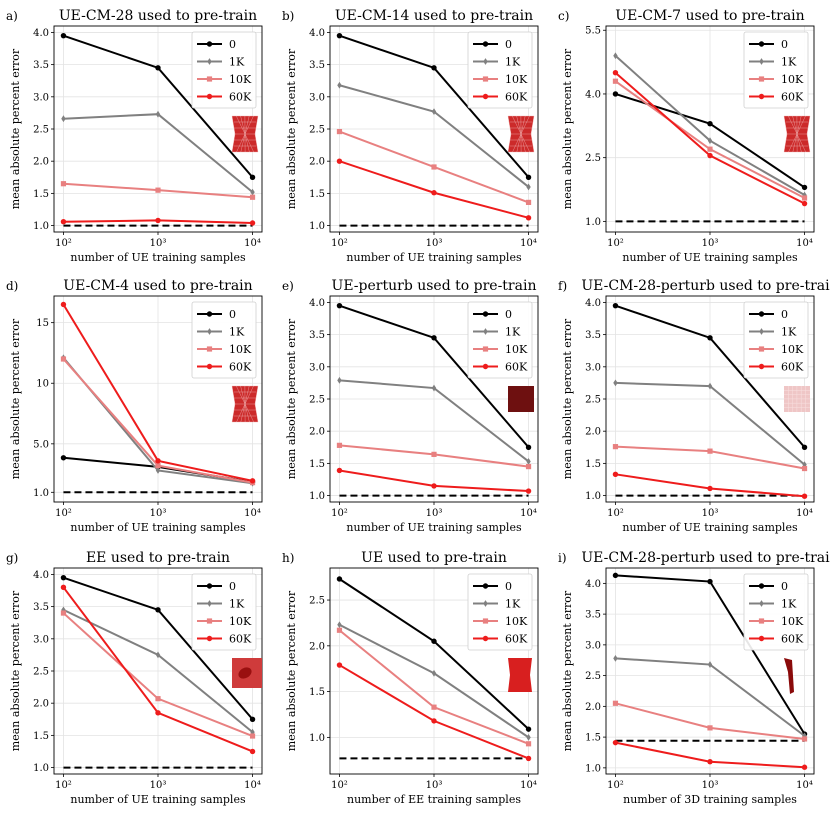 This screenshot has width=830, height=820. I want to click on chart-title: UE used to pre-train, so click(434, 558).